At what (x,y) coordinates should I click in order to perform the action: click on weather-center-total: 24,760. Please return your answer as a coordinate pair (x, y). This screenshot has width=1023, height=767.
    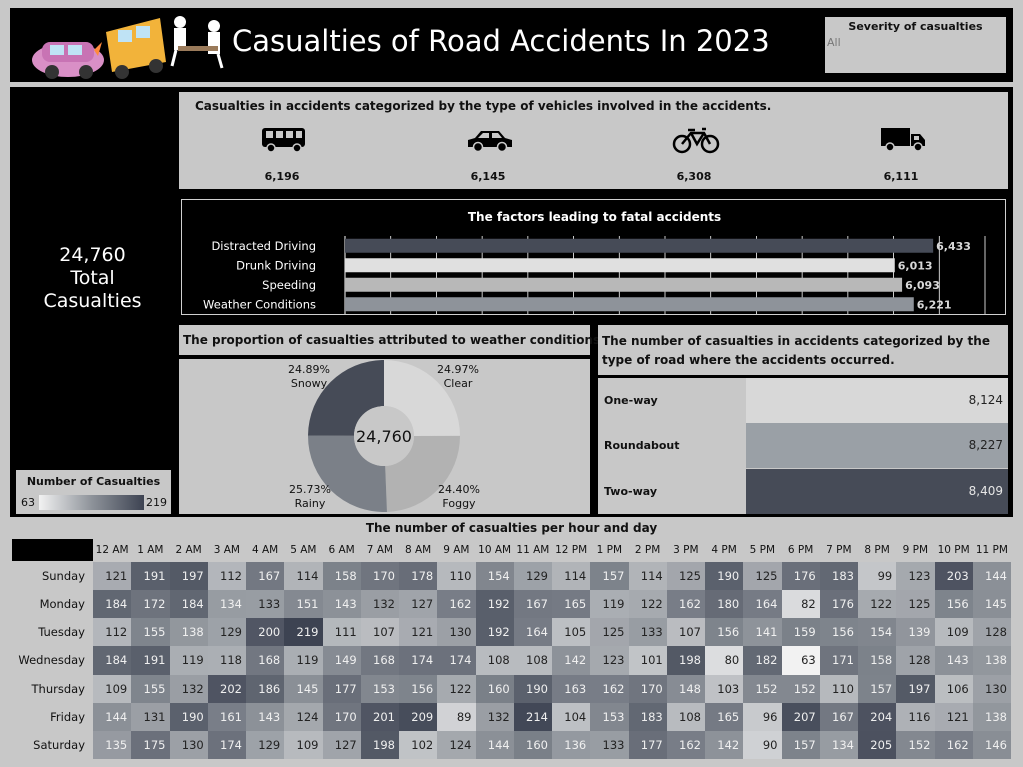
    Looking at the image, I should click on (384, 436).